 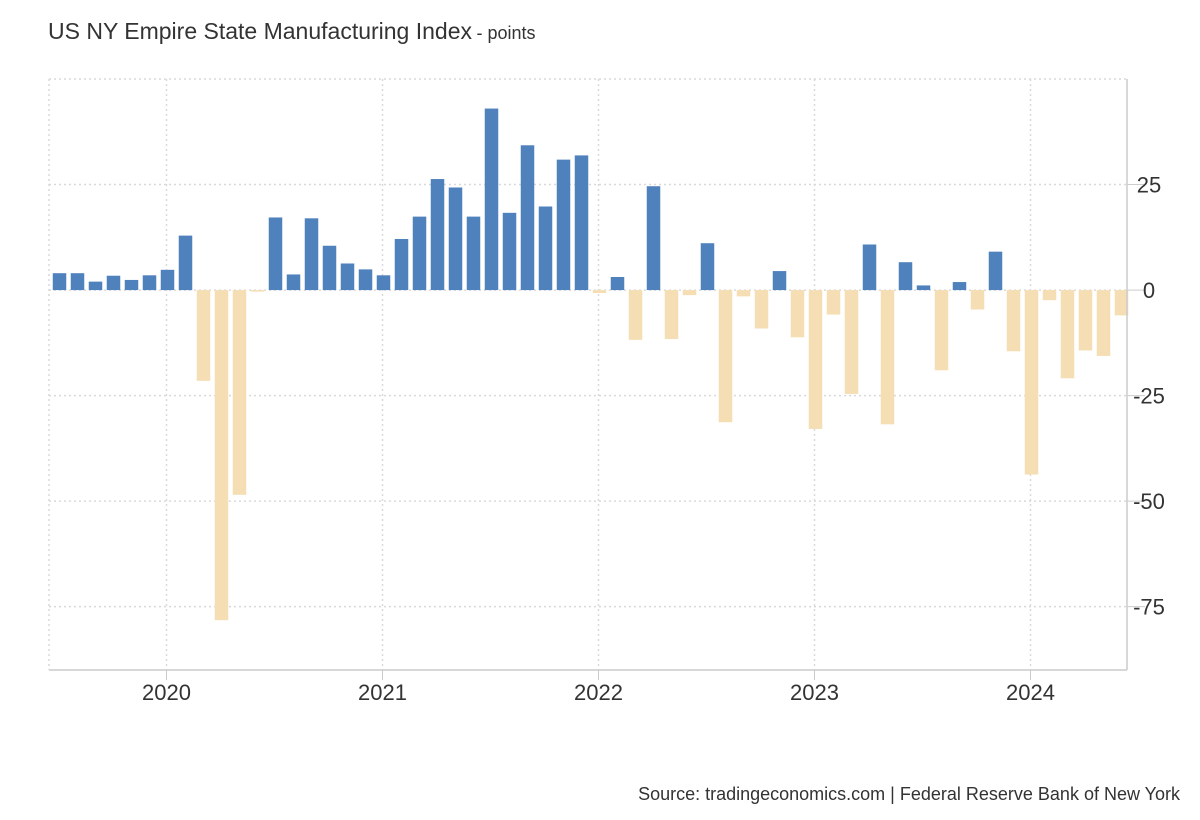 I want to click on chart-units: - points, so click(x=506, y=33).